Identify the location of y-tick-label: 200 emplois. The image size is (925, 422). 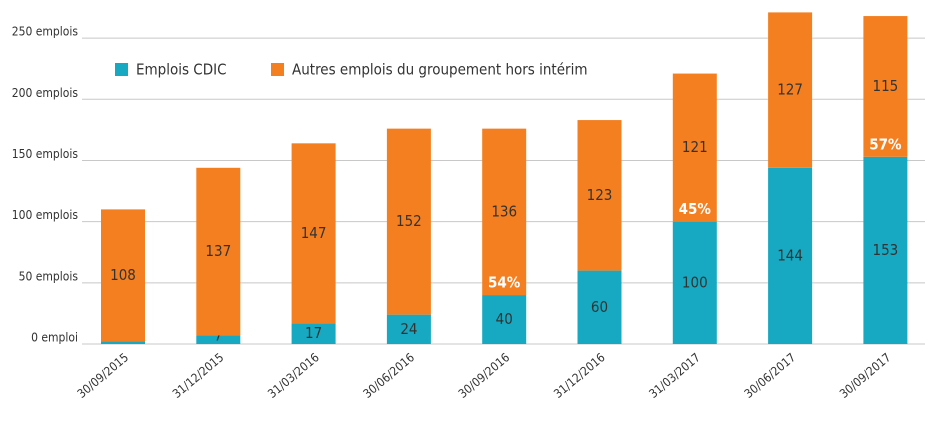
(45, 93).